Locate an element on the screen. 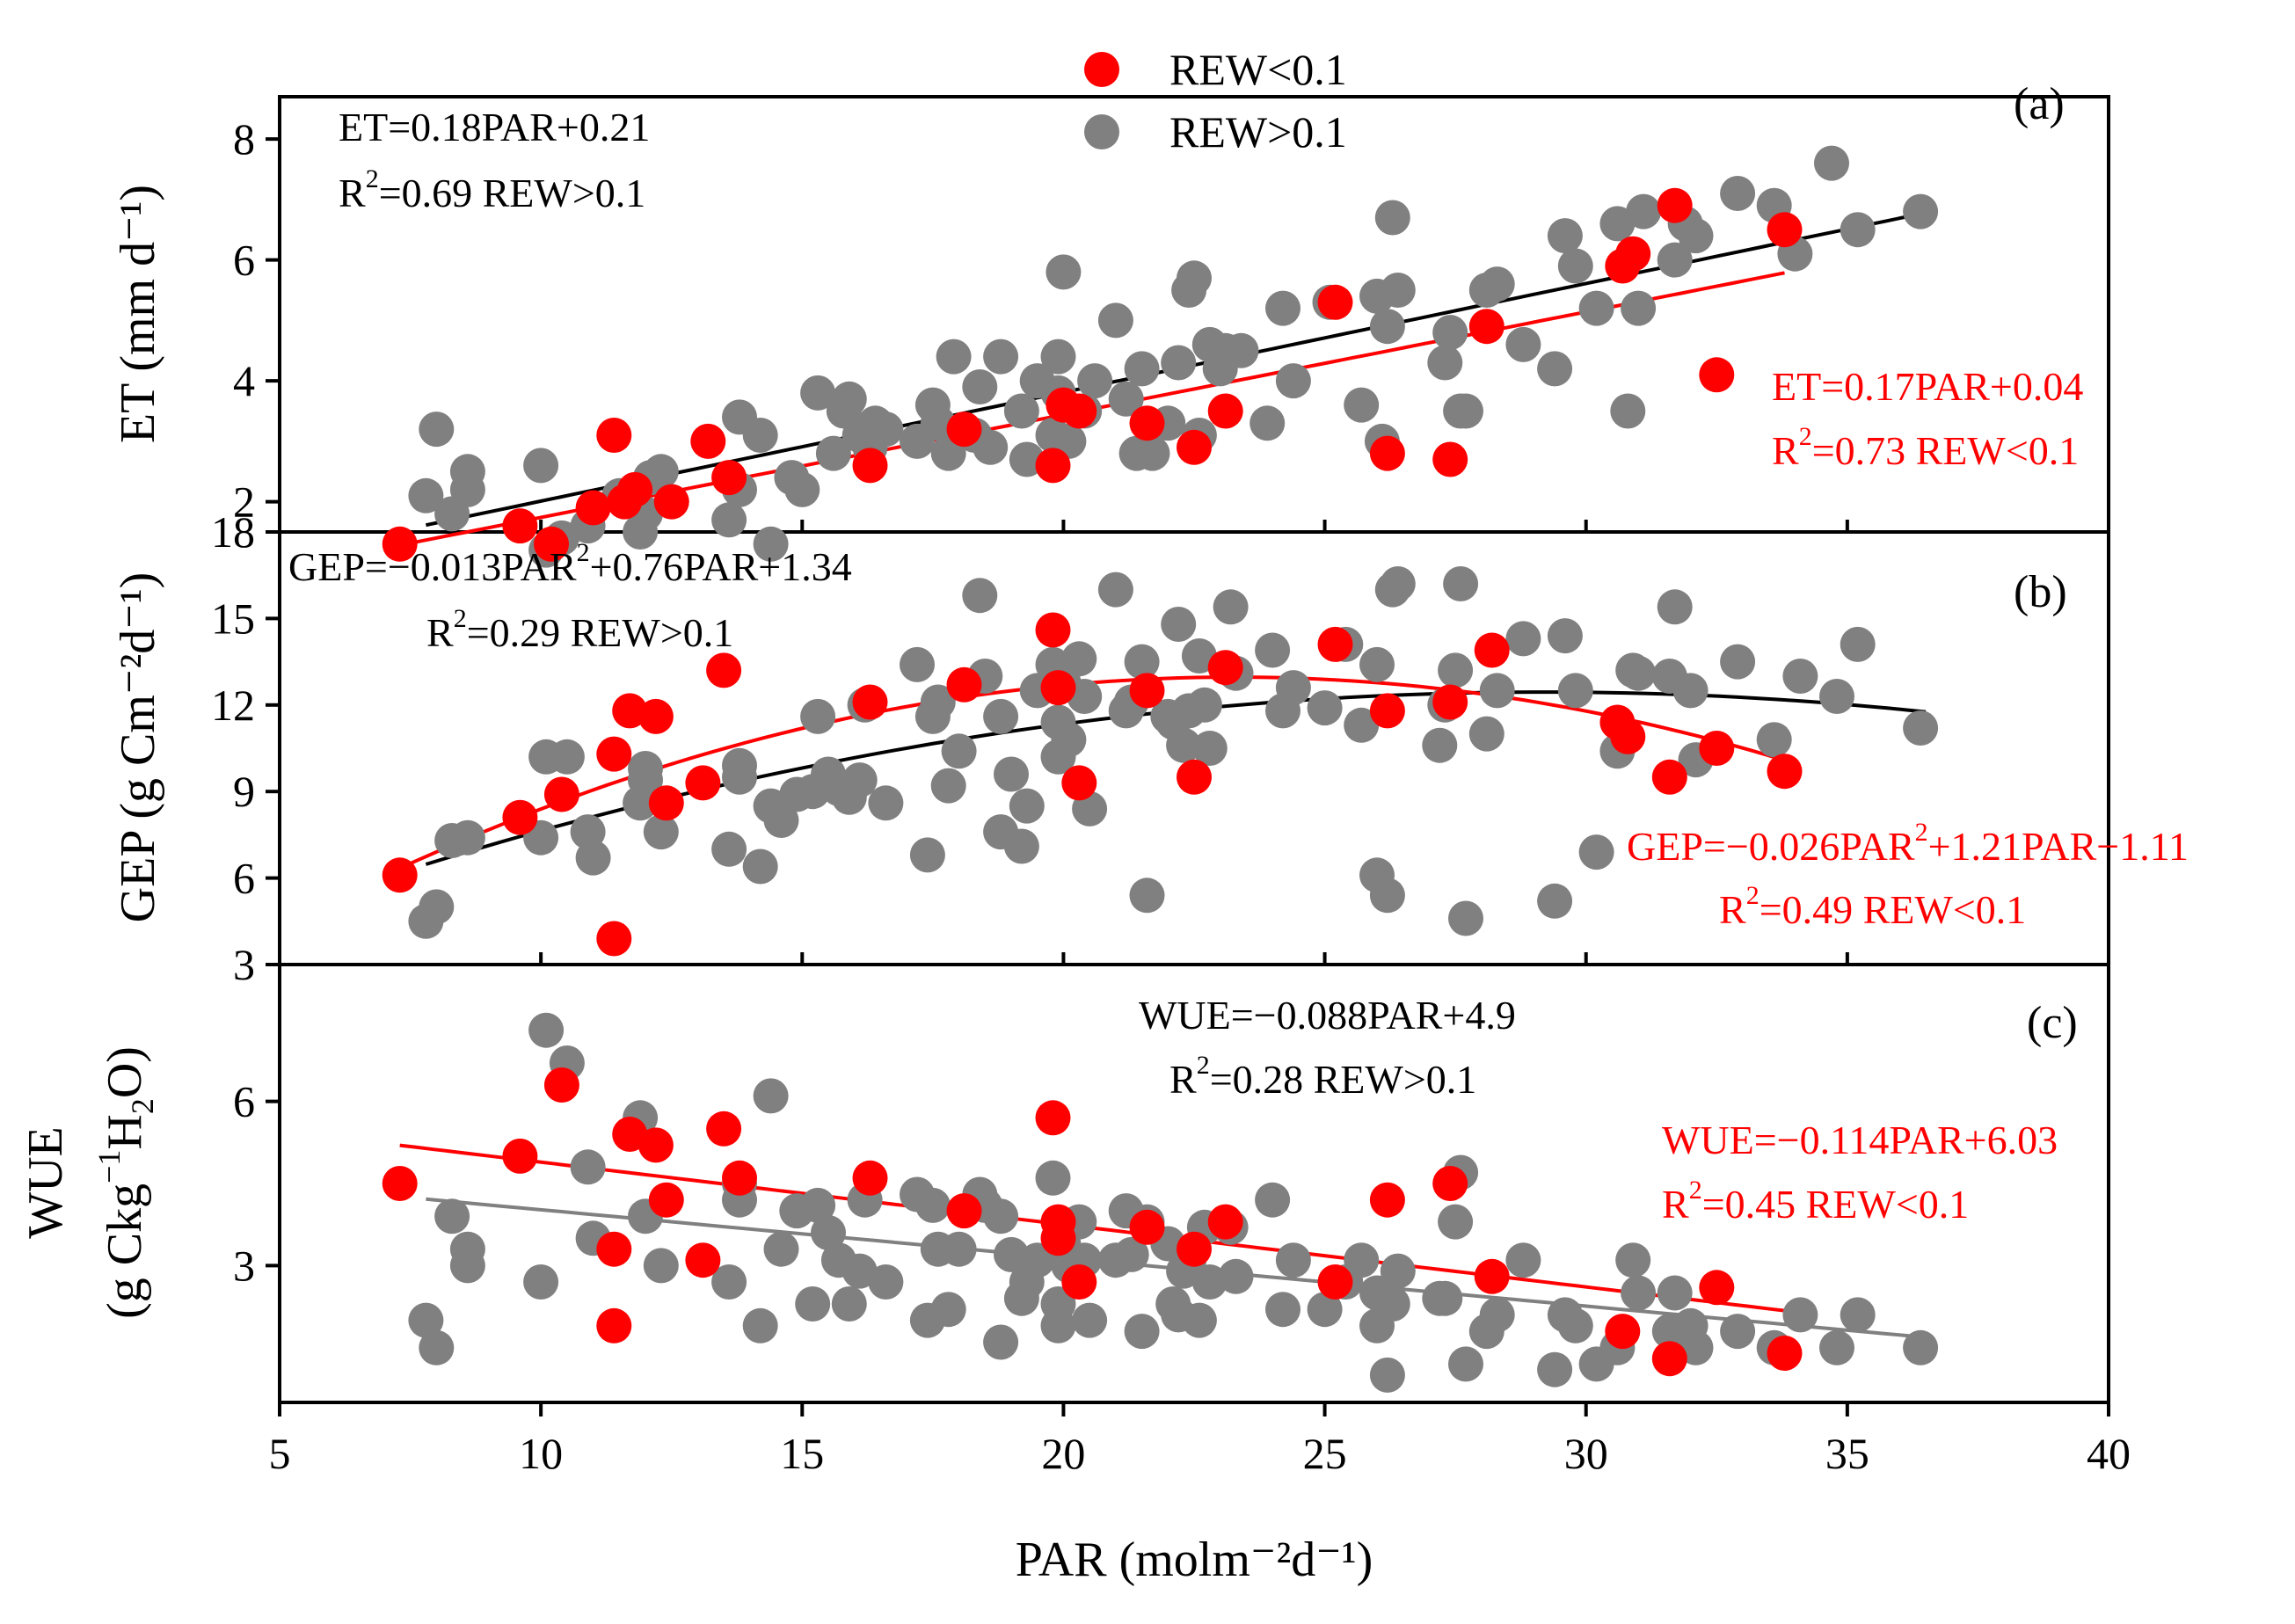 This screenshot has width=2295, height=1624. x-tick-label: 5 is located at coordinates (280, 1453).